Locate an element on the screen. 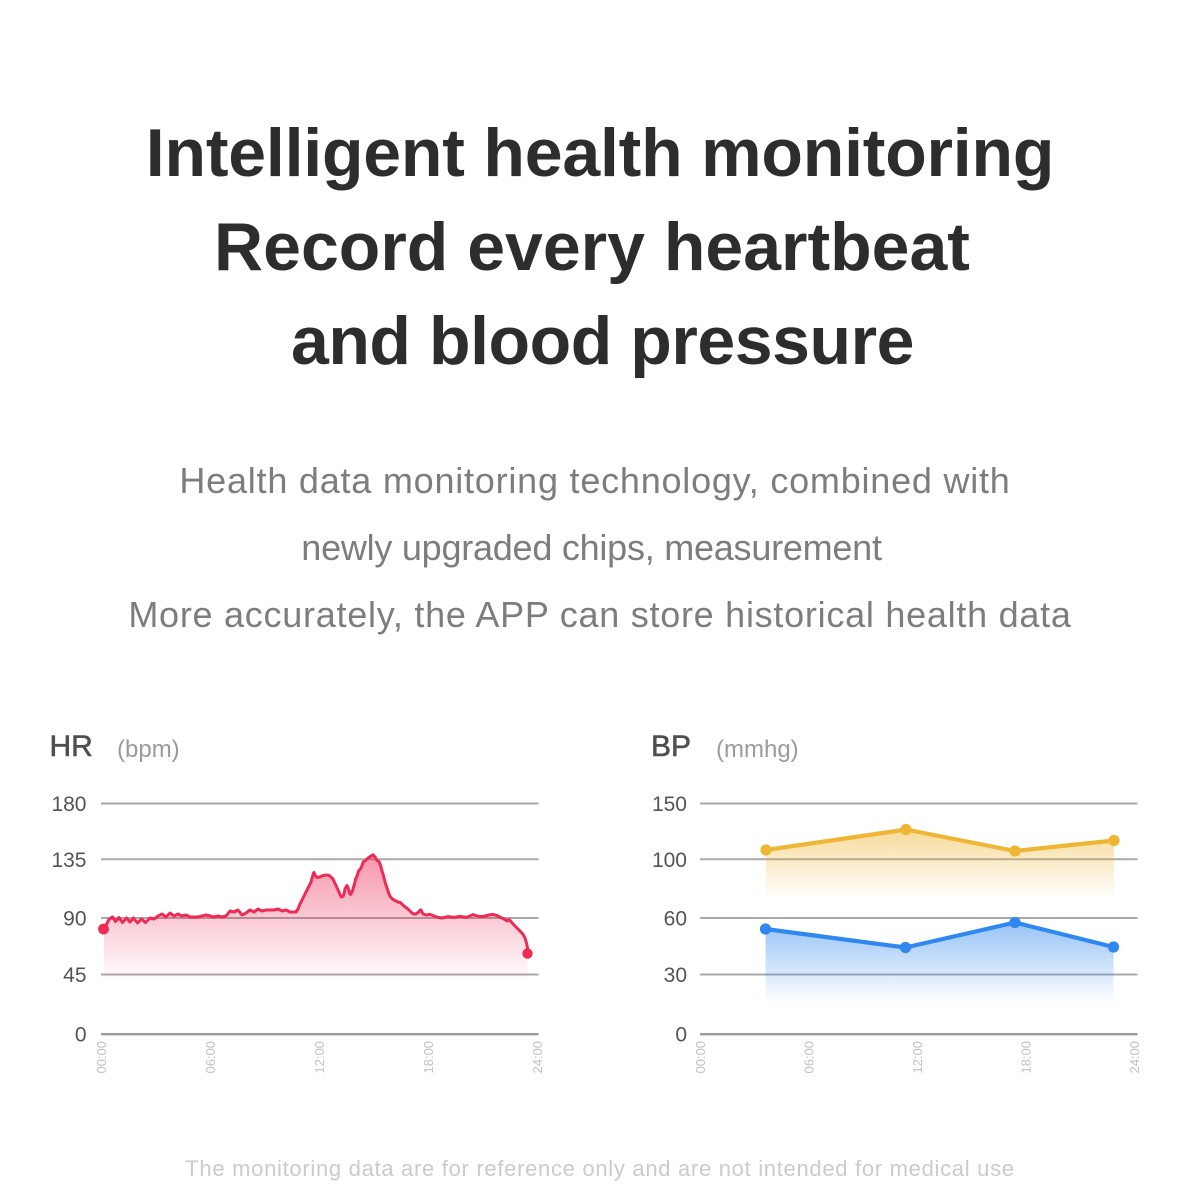 This screenshot has height=1200, width=1200. svg-text: BP is located at coordinates (671, 746).